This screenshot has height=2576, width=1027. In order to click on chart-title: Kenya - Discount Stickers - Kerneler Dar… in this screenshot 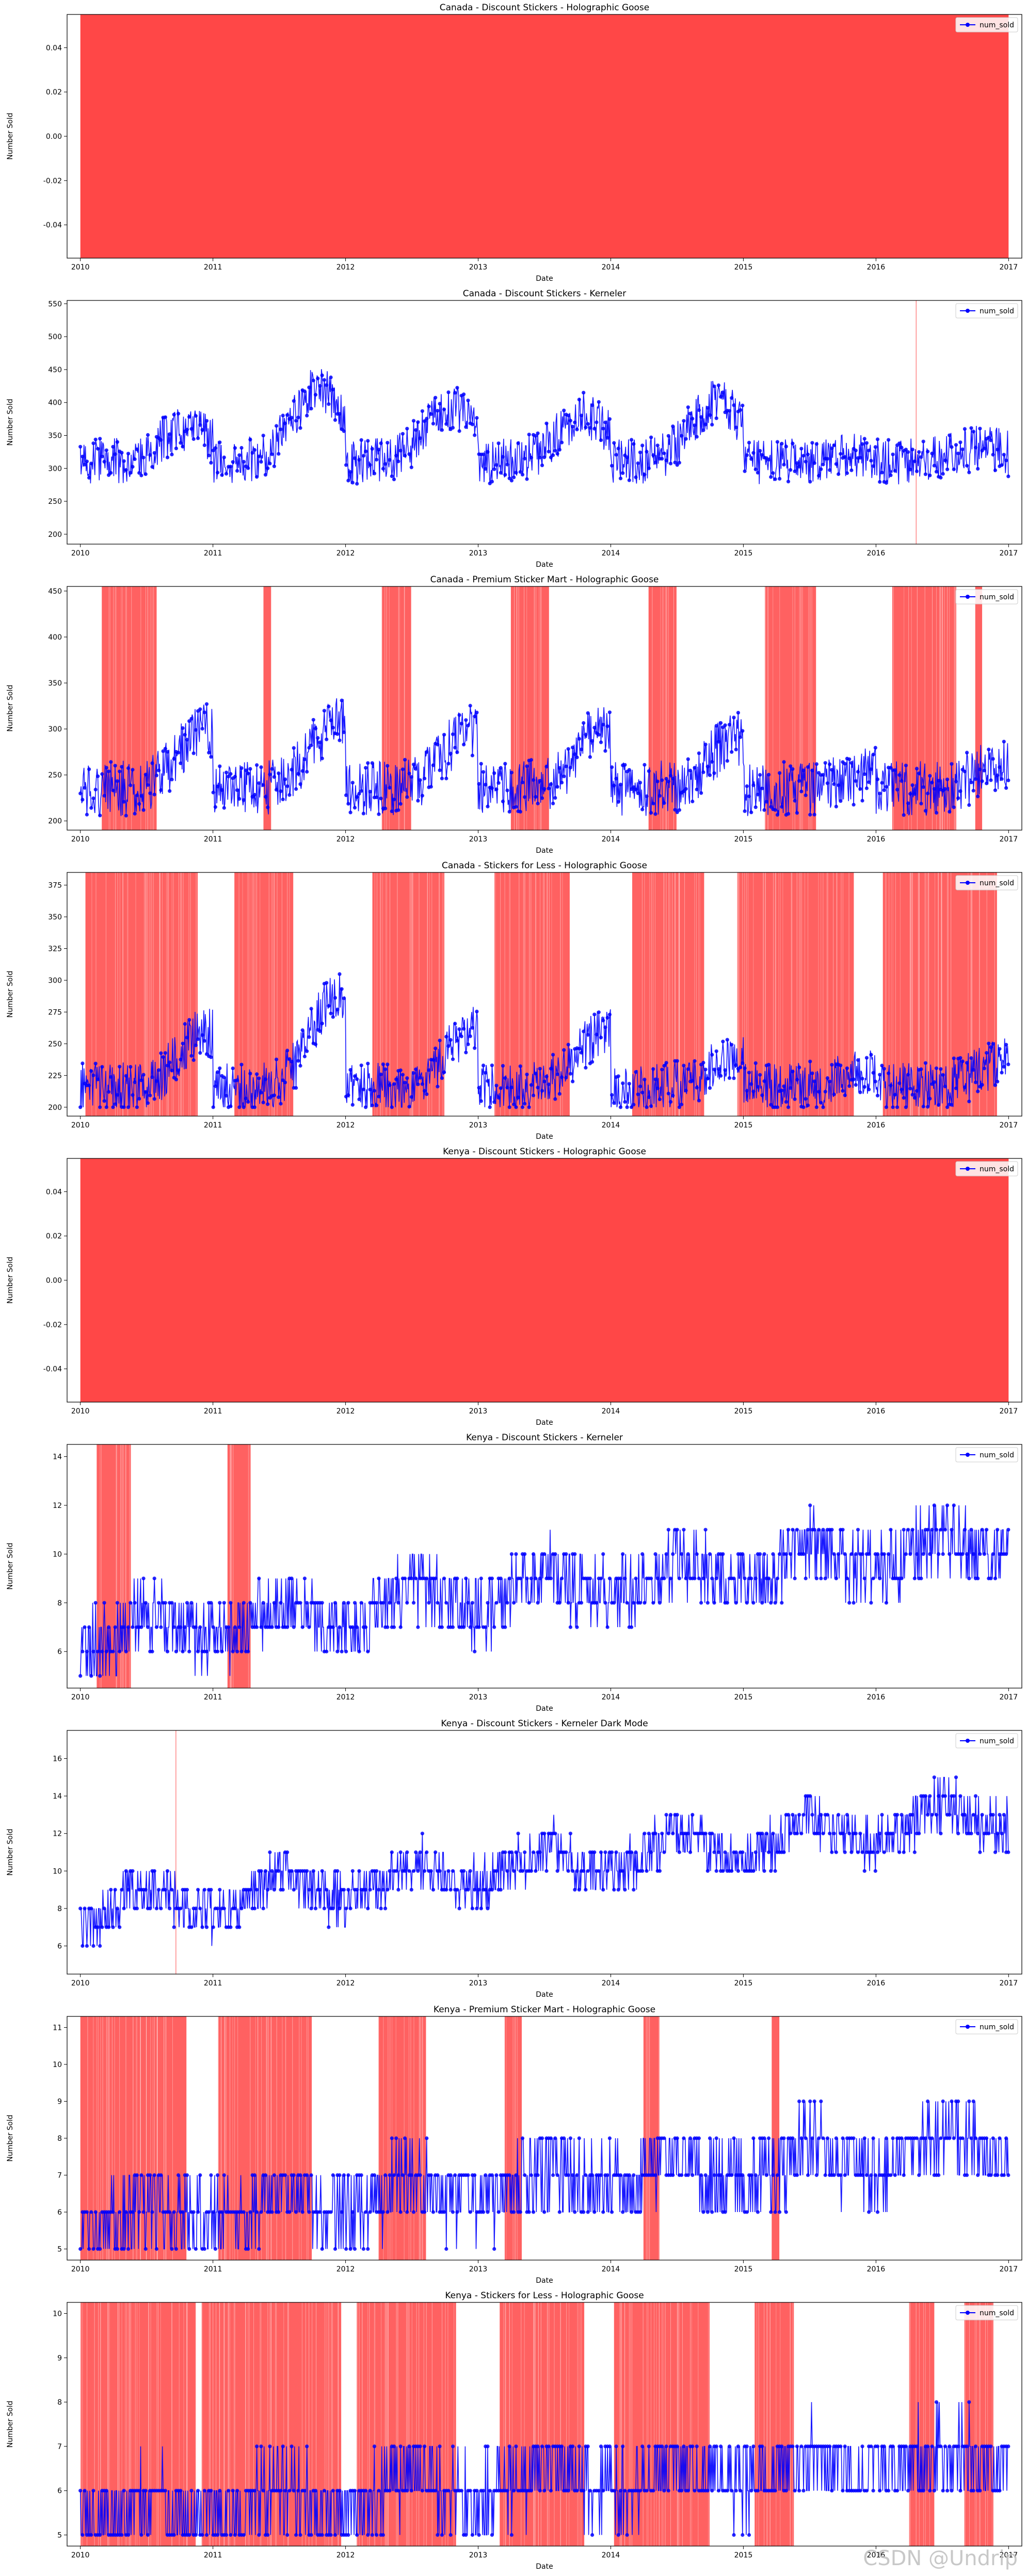, I will do `click(544, 1724)`.